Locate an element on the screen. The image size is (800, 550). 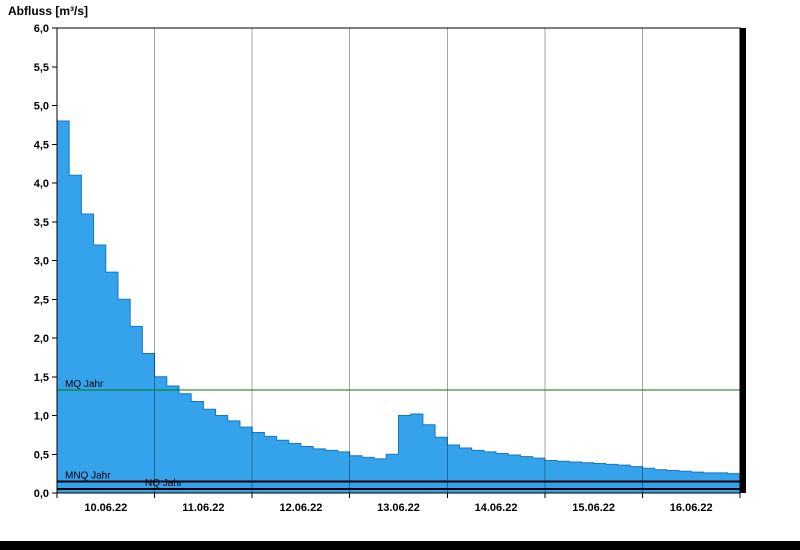
mnq-jahr-line-label: MNQ Jahr is located at coordinates (88, 475).